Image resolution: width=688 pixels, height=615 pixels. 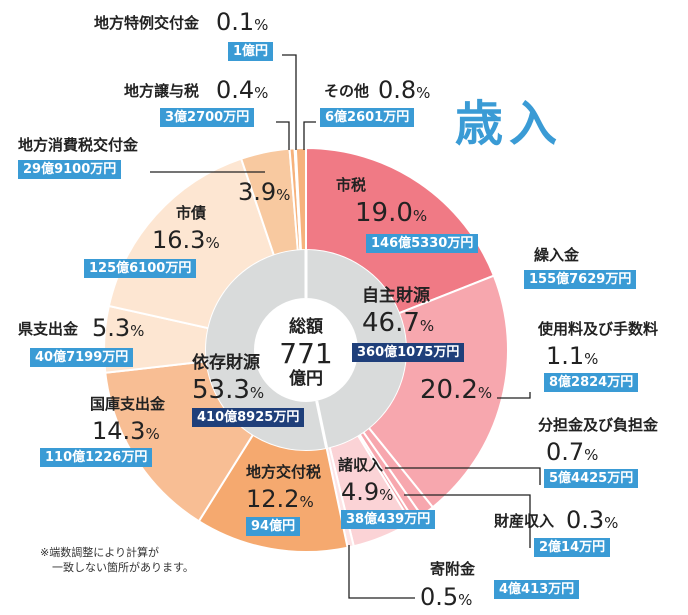 What do you see at coordinates (398, 323) in the screenshot?
I see `group-own-percent: 46.7%` at bounding box center [398, 323].